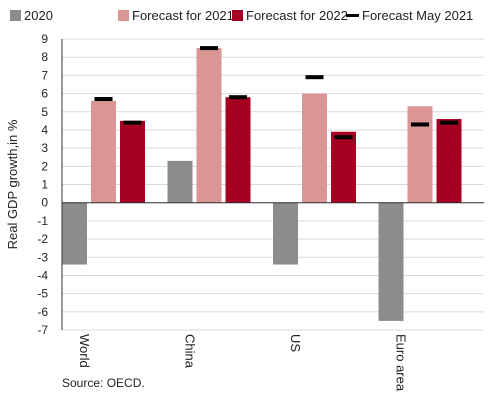 This screenshot has width=490, height=400. I want to click on y-tick-label: 8, so click(44, 57).